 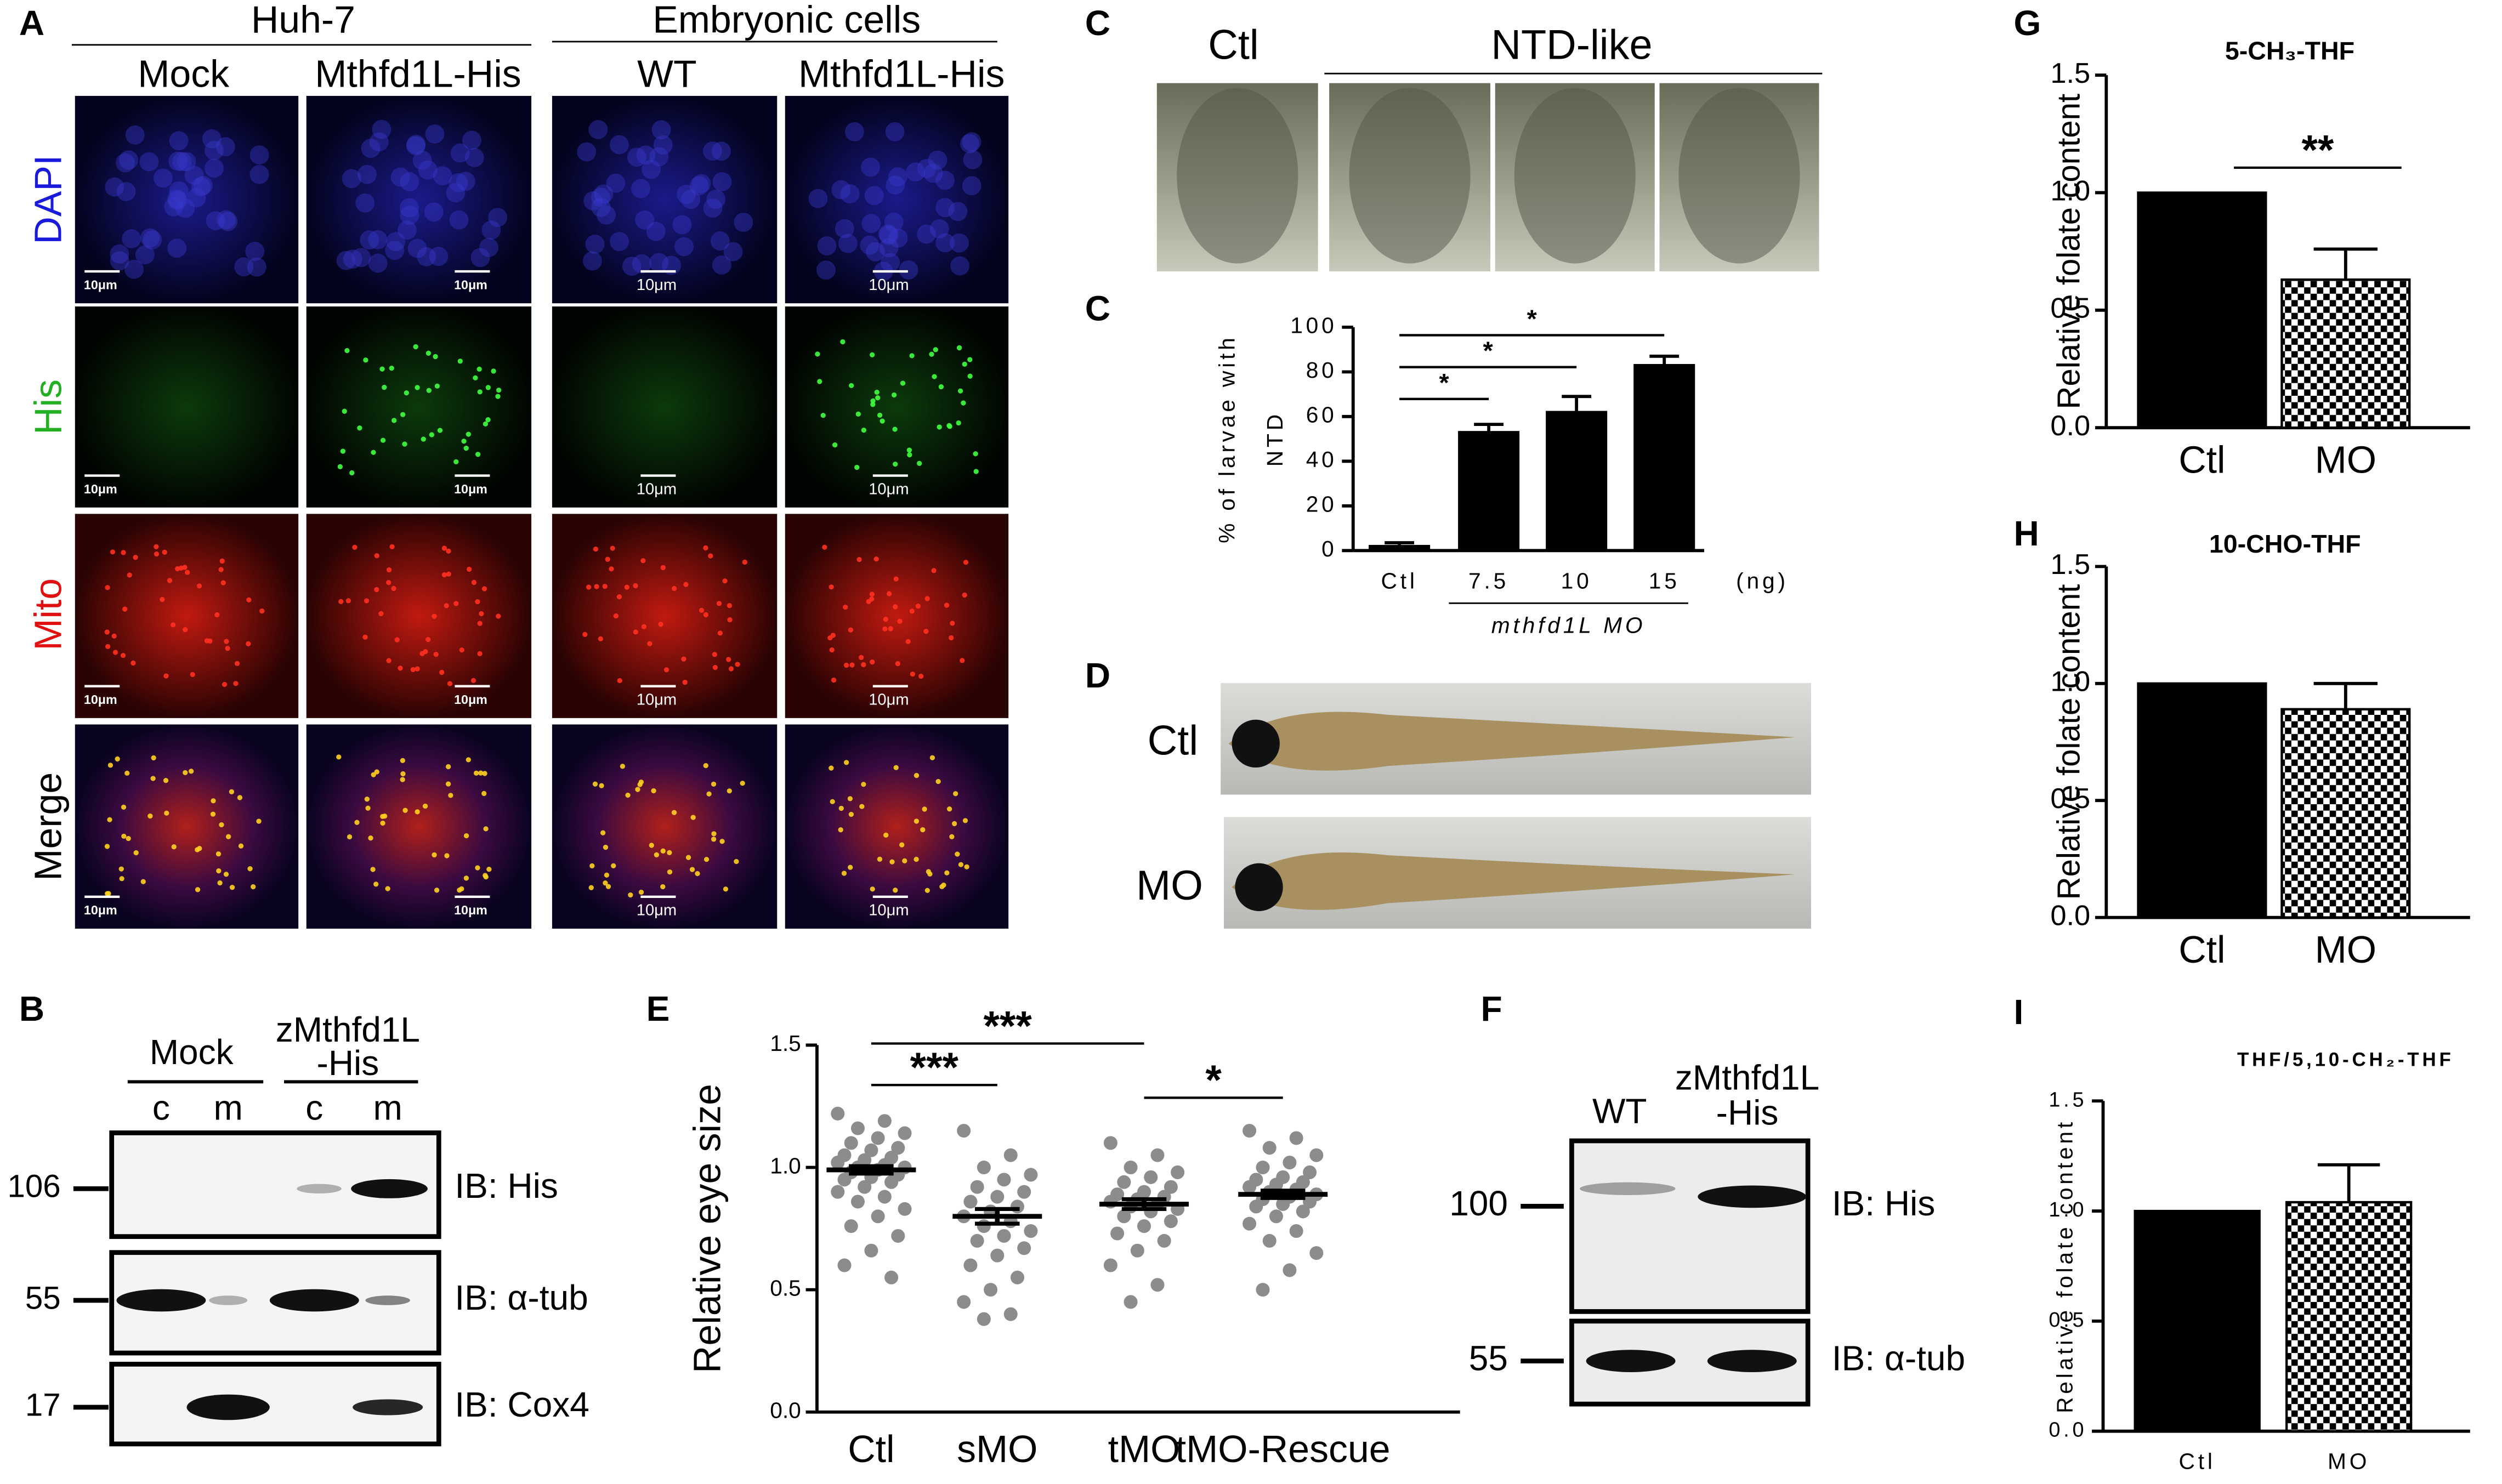 I want to click on label: Ctl, so click(x=2197, y=1461).